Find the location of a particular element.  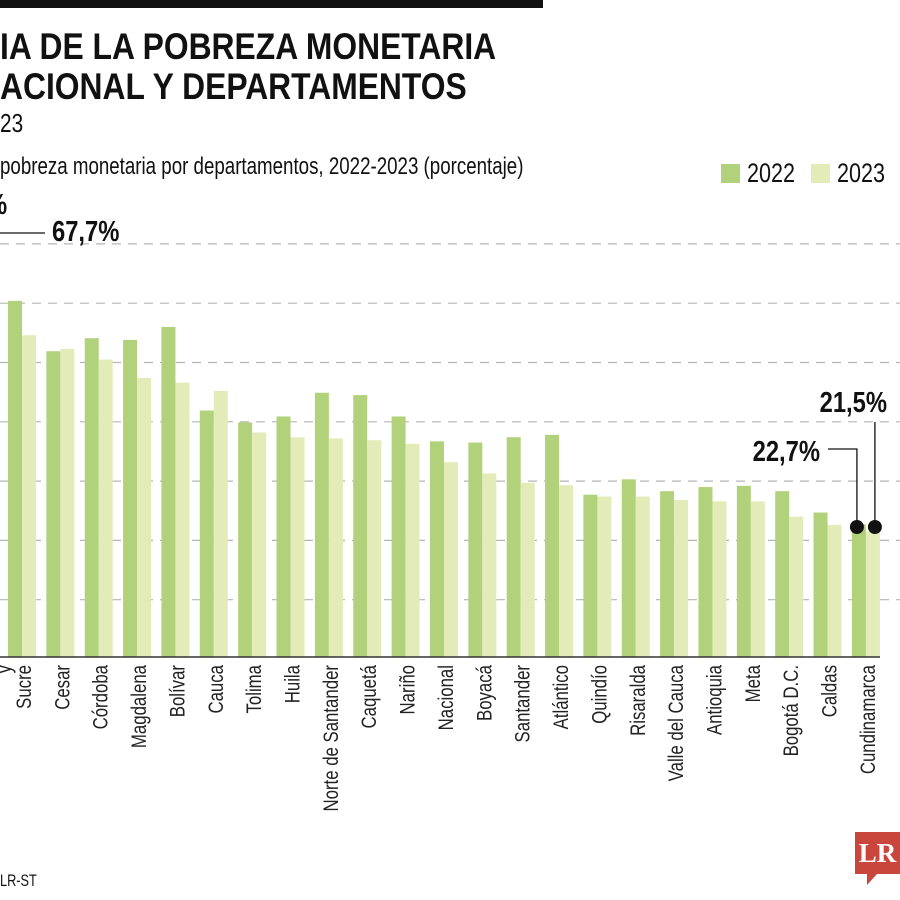

bar-2022-Caquetá is located at coordinates (360, 526).